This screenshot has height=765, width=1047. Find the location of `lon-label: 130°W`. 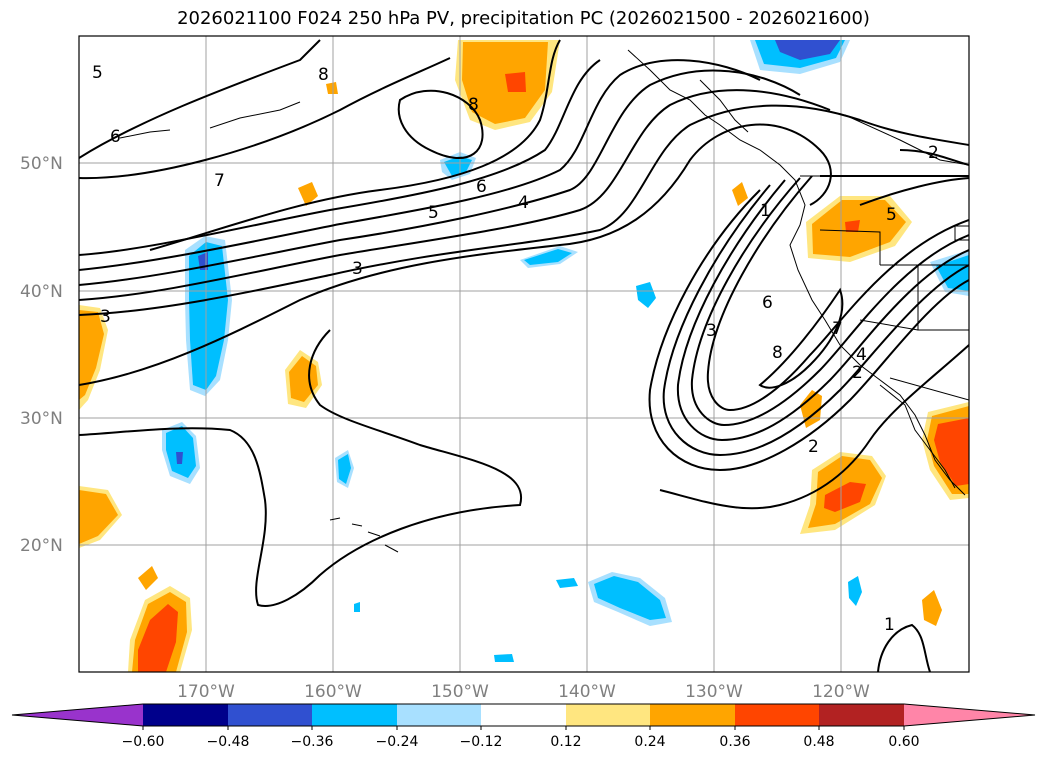

lon-label: 130°W is located at coordinates (714, 692).